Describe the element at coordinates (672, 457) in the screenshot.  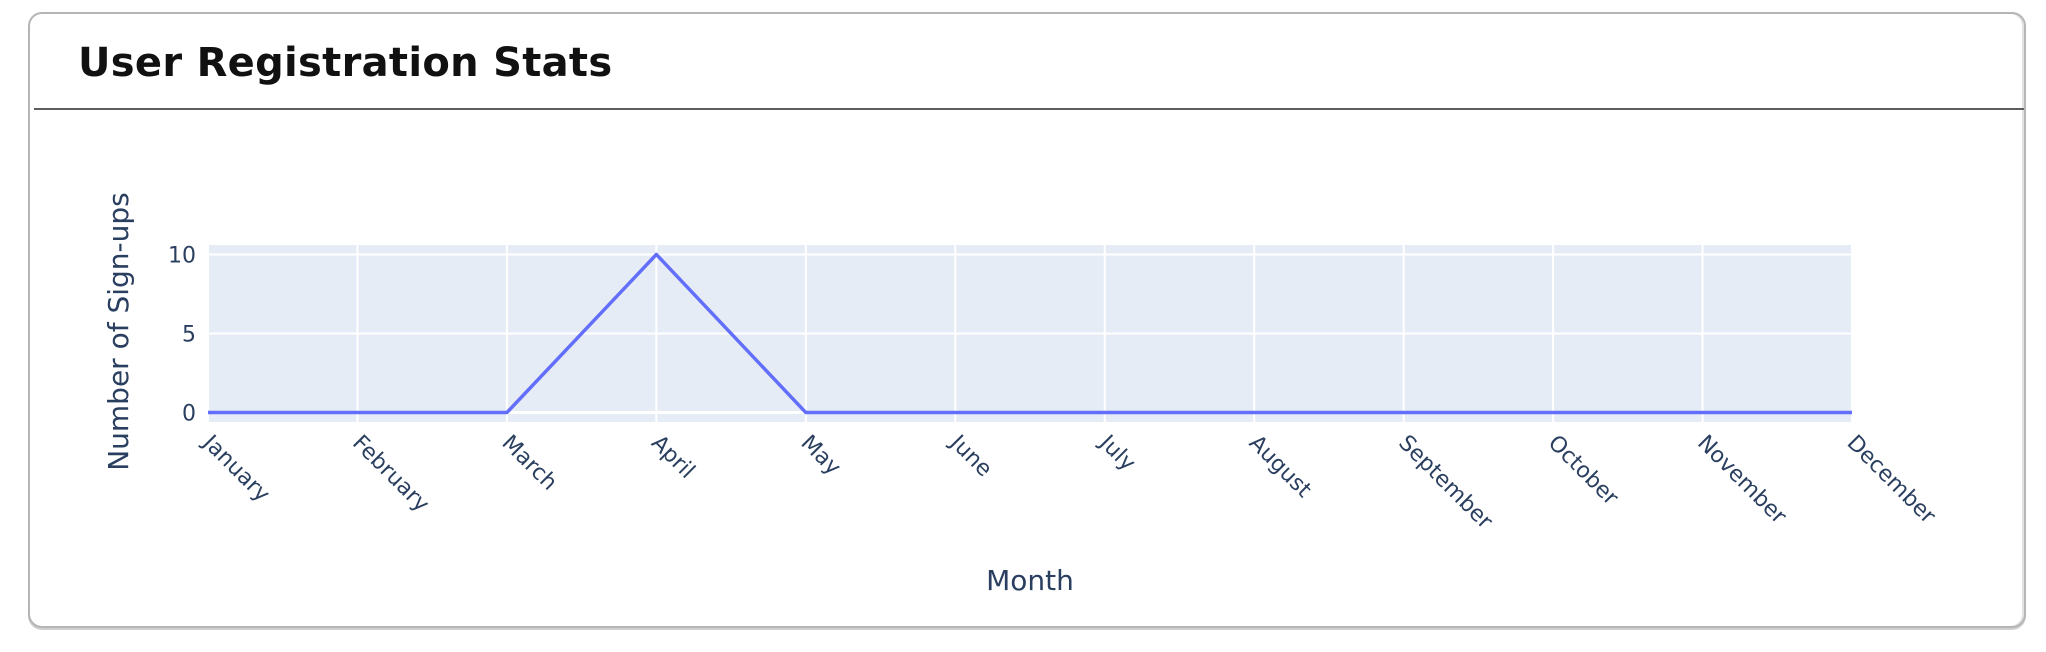
I see `x-tick-label: April` at that location.